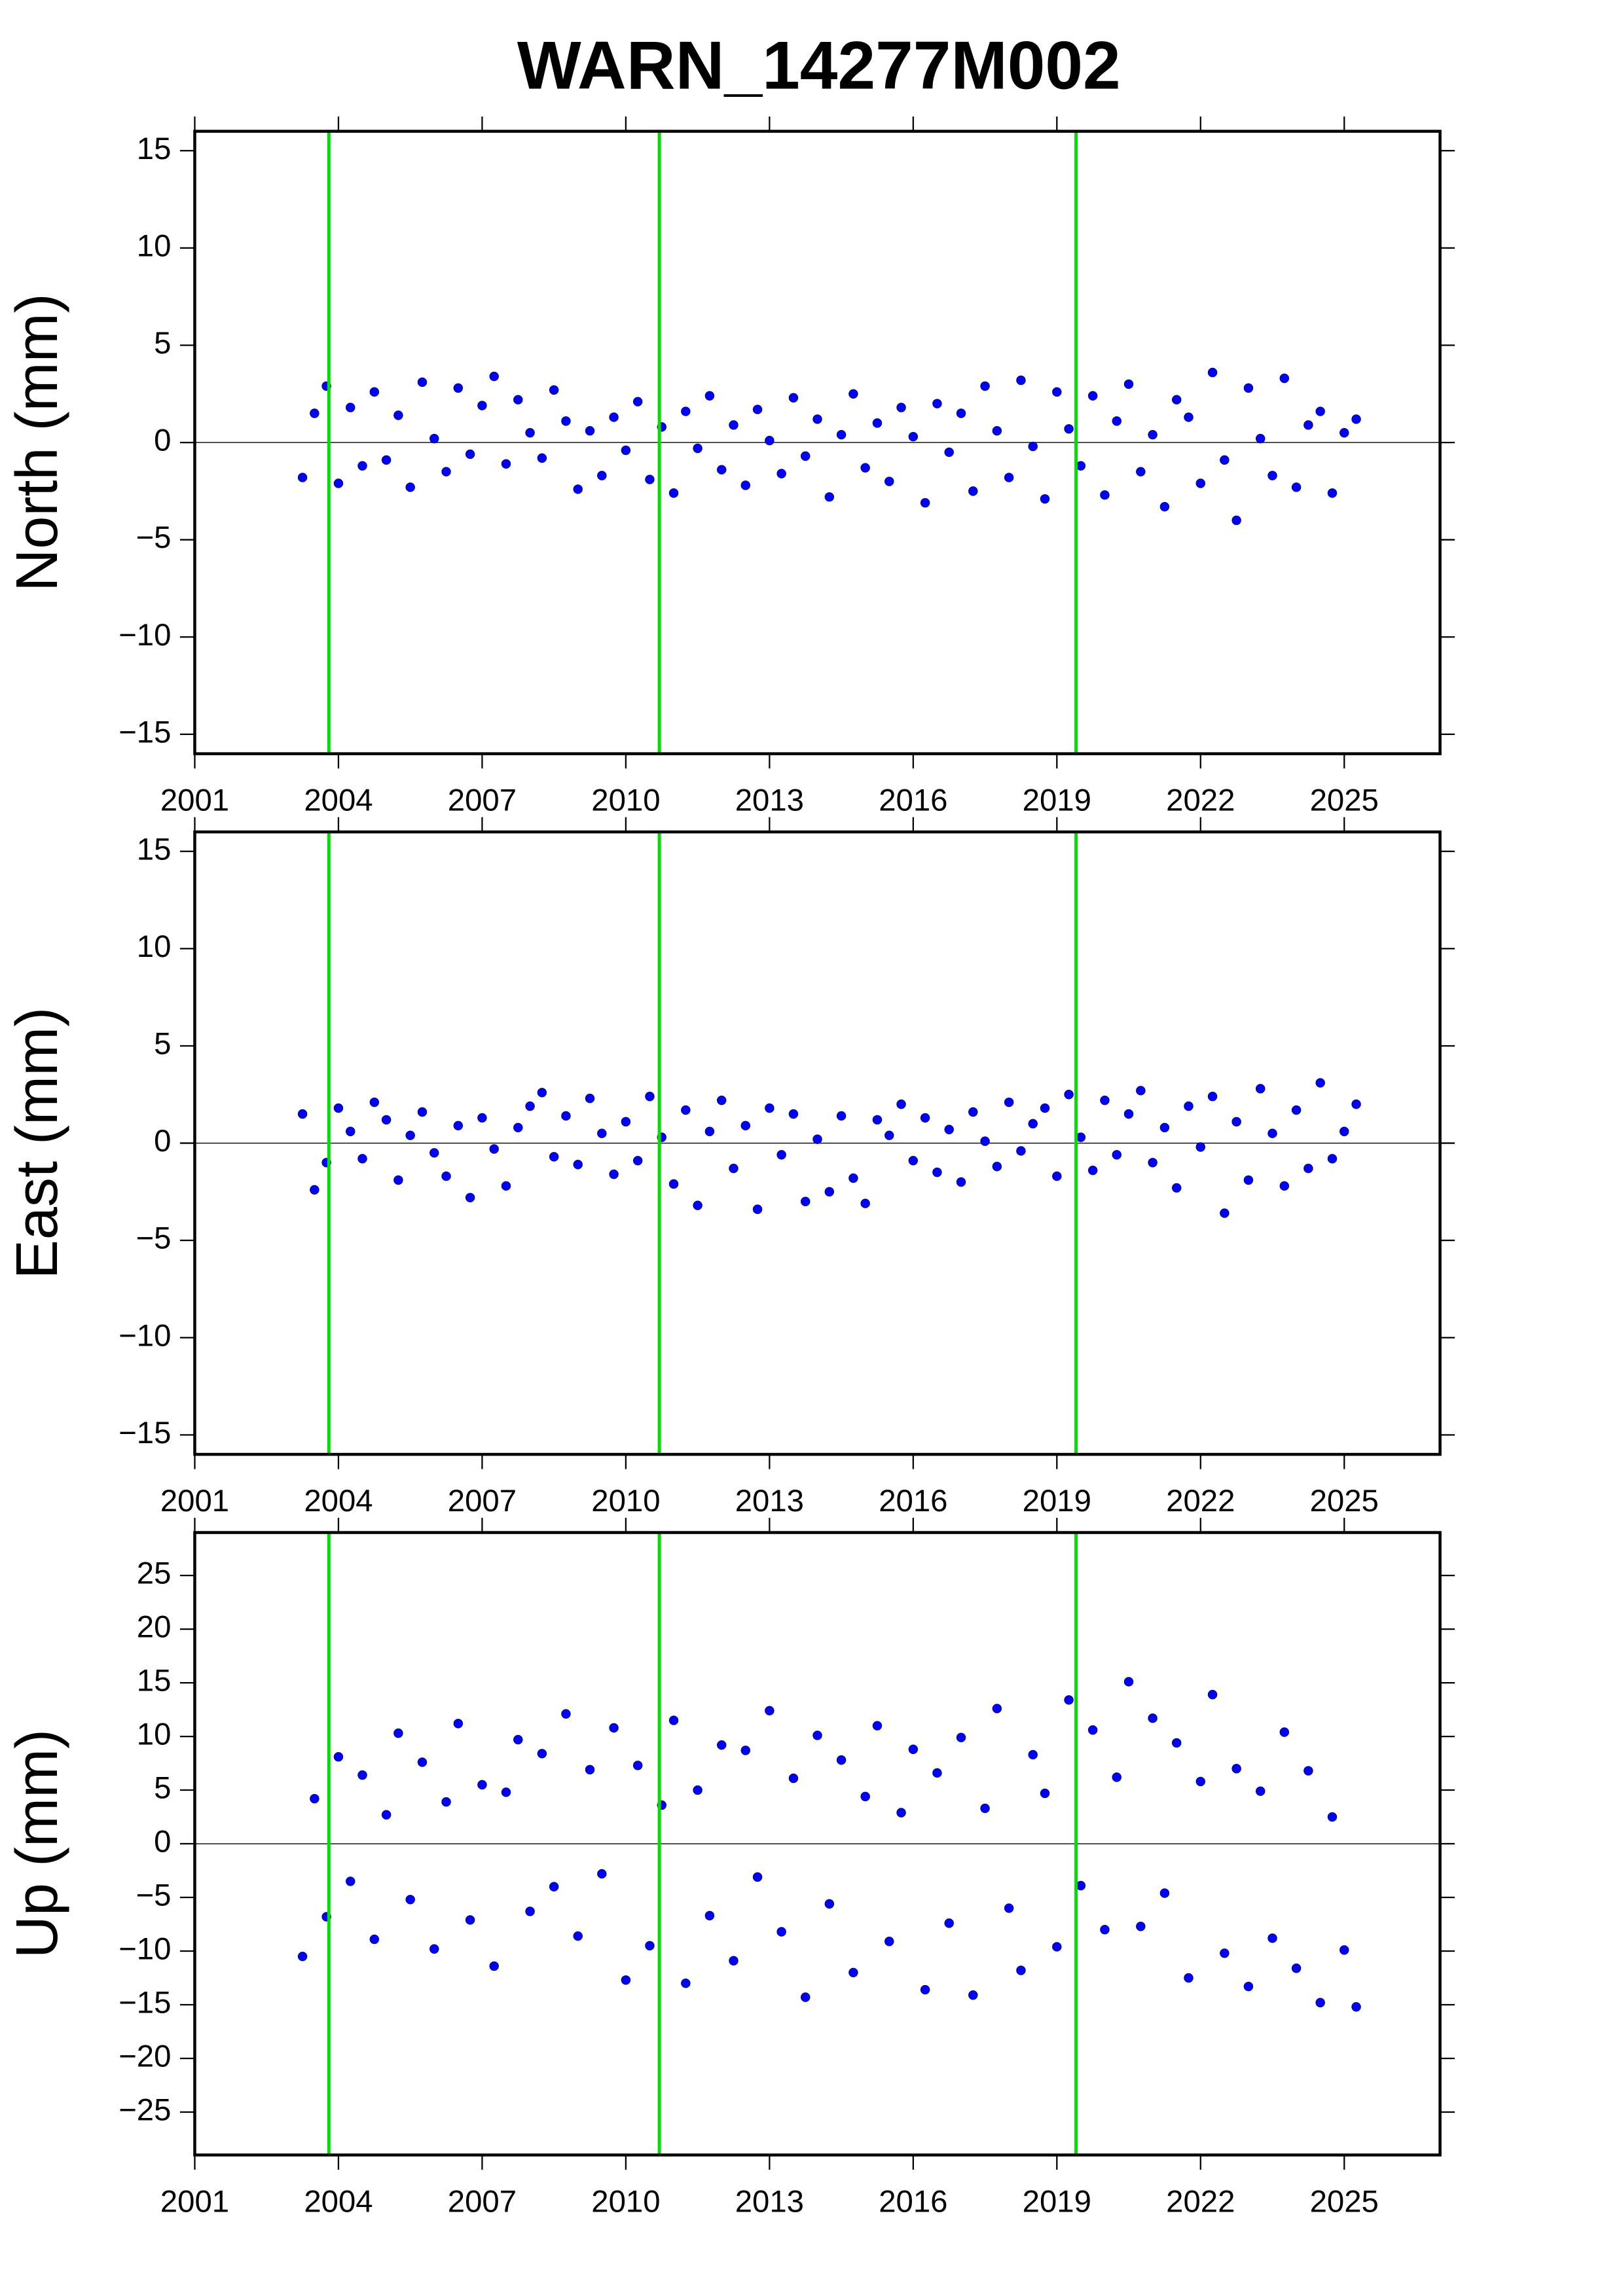 This screenshot has width=1623, height=2296. I want to click on x-tick-label: 2013, so click(769, 800).